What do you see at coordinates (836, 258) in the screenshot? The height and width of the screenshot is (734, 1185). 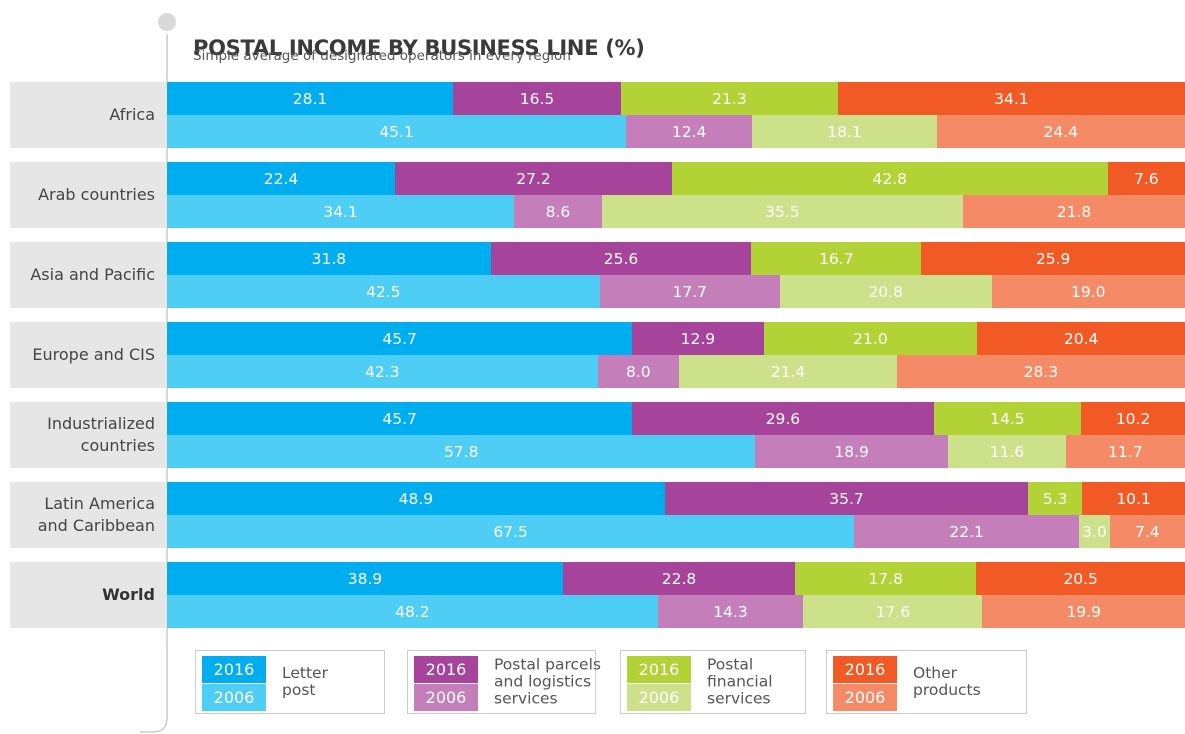 I see `data-label: 16.7` at bounding box center [836, 258].